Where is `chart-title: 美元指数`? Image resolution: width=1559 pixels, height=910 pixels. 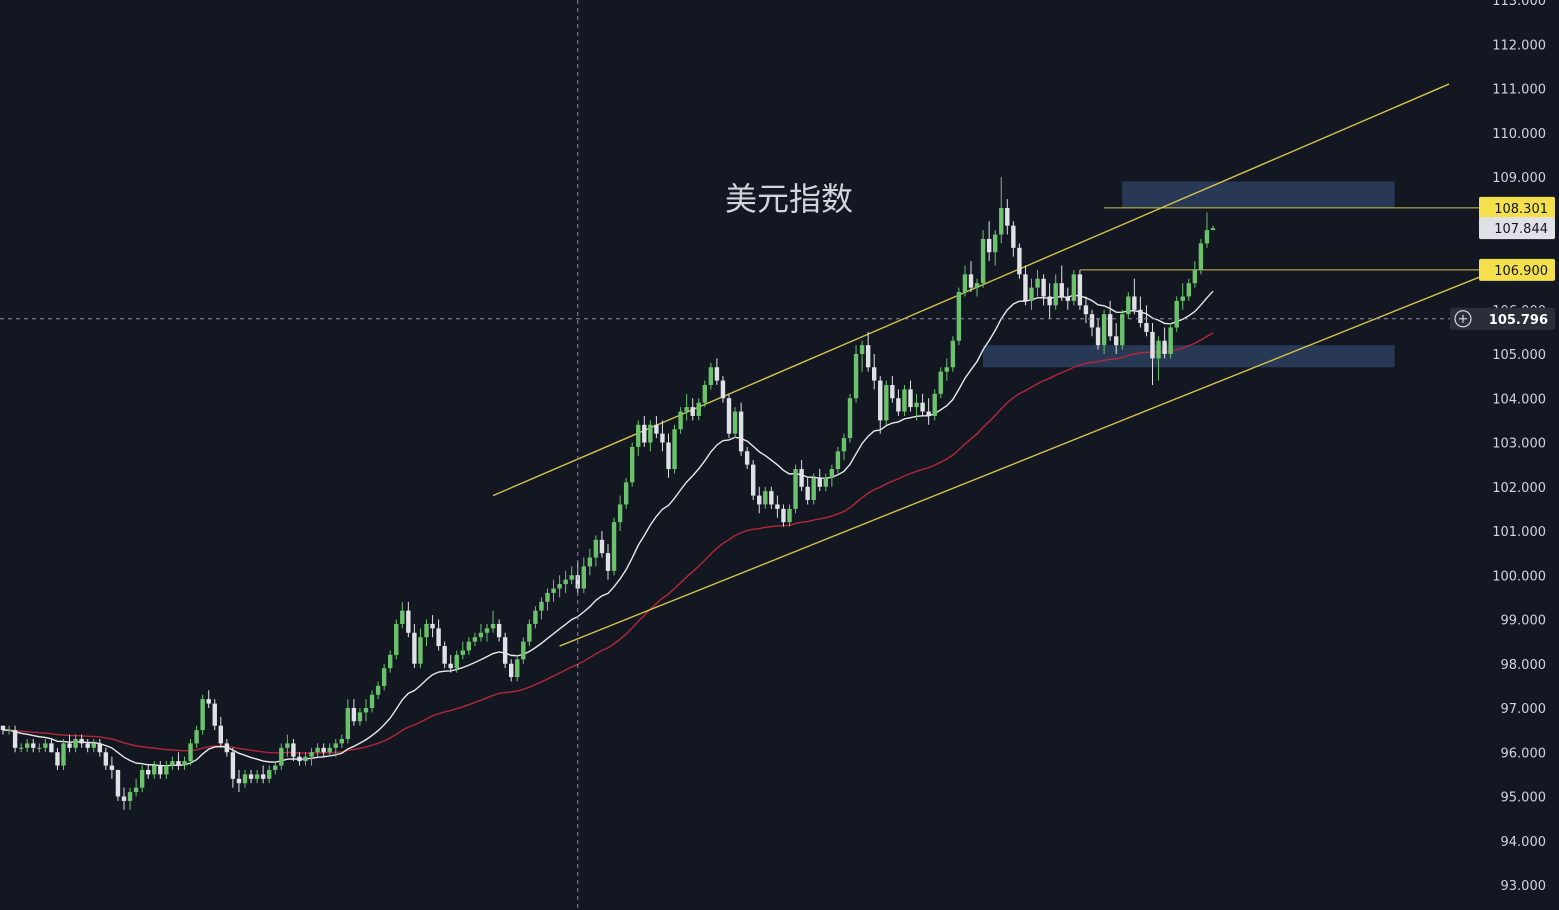 chart-title: 美元指数 is located at coordinates (789, 199).